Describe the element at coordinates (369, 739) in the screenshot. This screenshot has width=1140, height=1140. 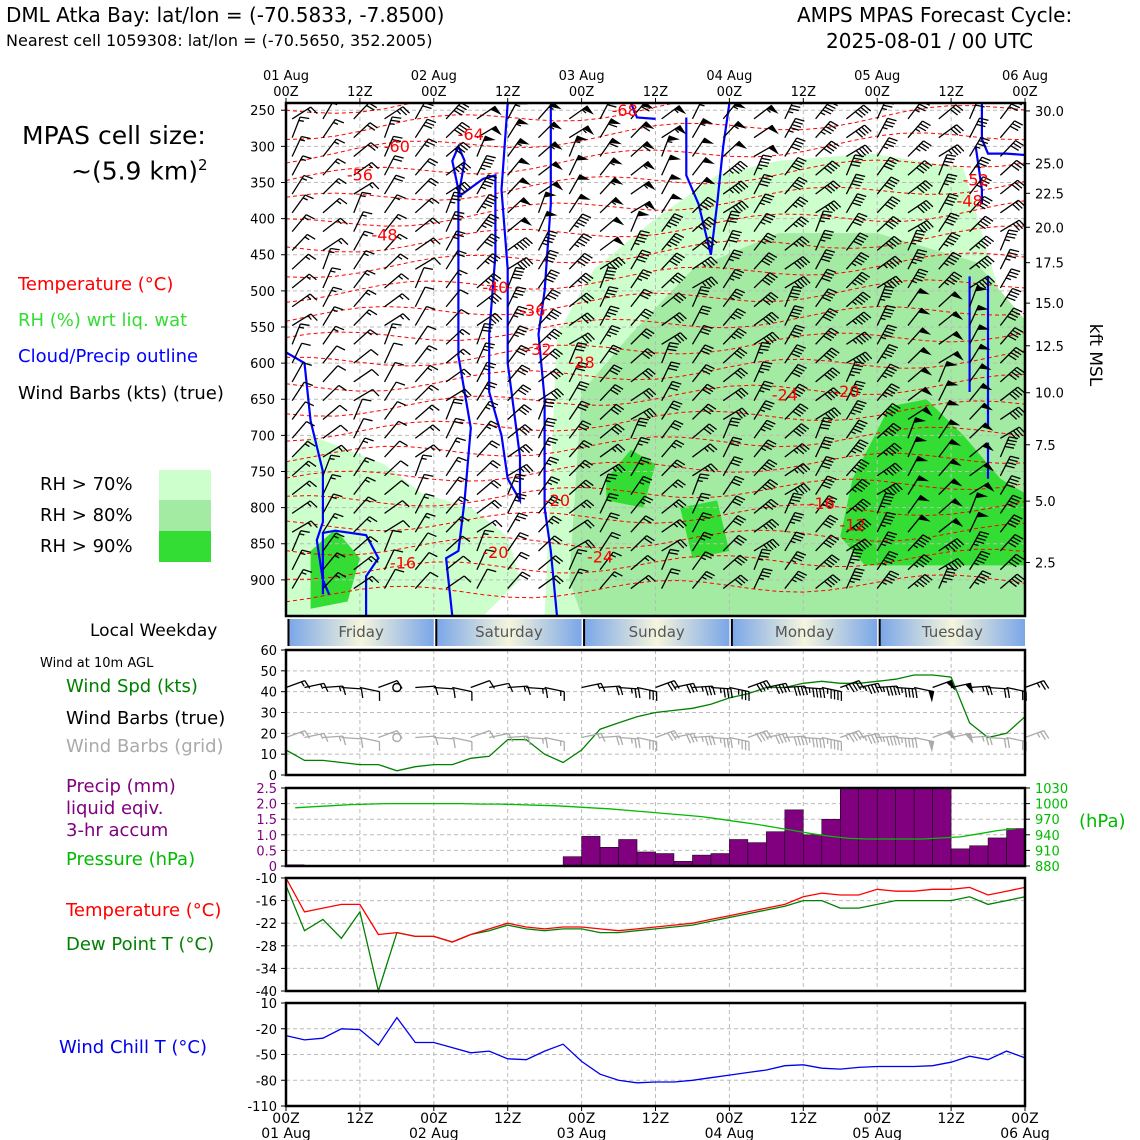
I see `wind-barb-grid` at that location.